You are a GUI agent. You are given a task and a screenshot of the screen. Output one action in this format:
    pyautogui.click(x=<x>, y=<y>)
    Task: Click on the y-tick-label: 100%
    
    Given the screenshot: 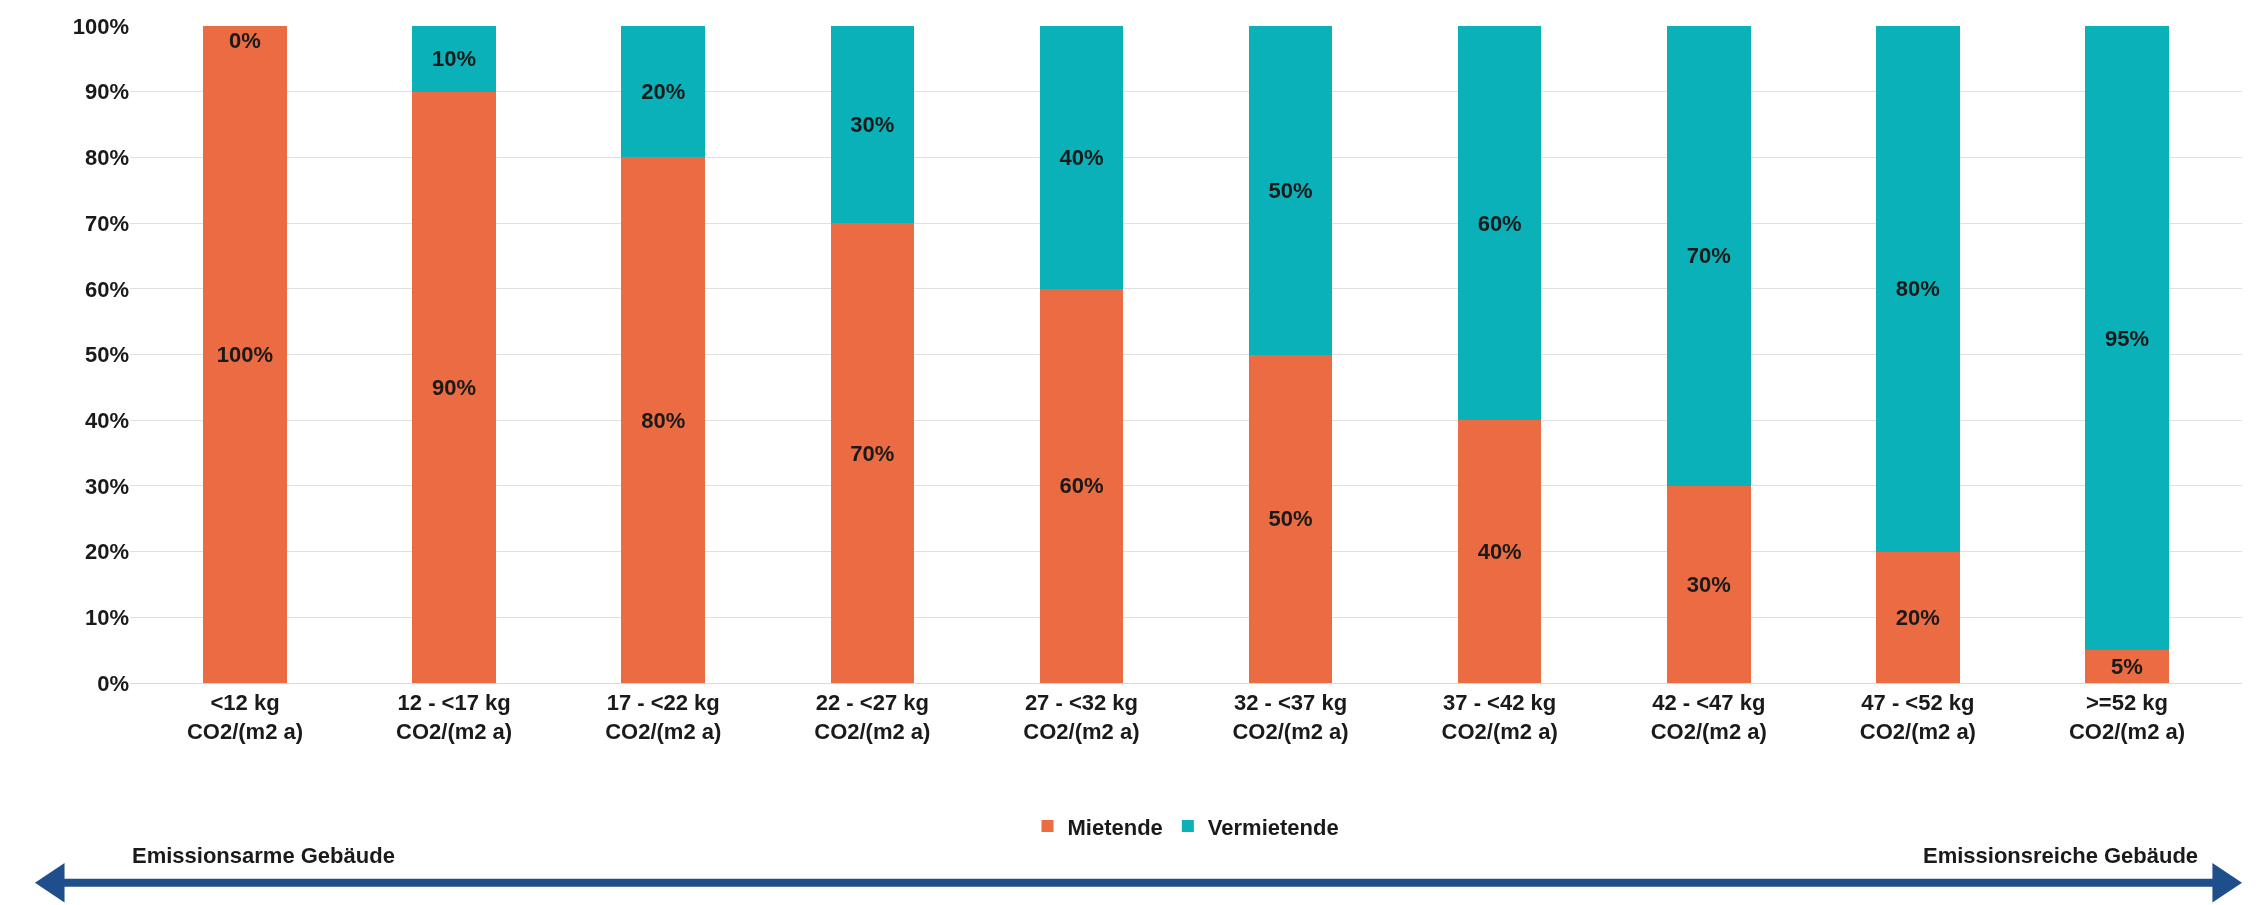 What is the action you would take?
    pyautogui.click(x=100, y=26)
    